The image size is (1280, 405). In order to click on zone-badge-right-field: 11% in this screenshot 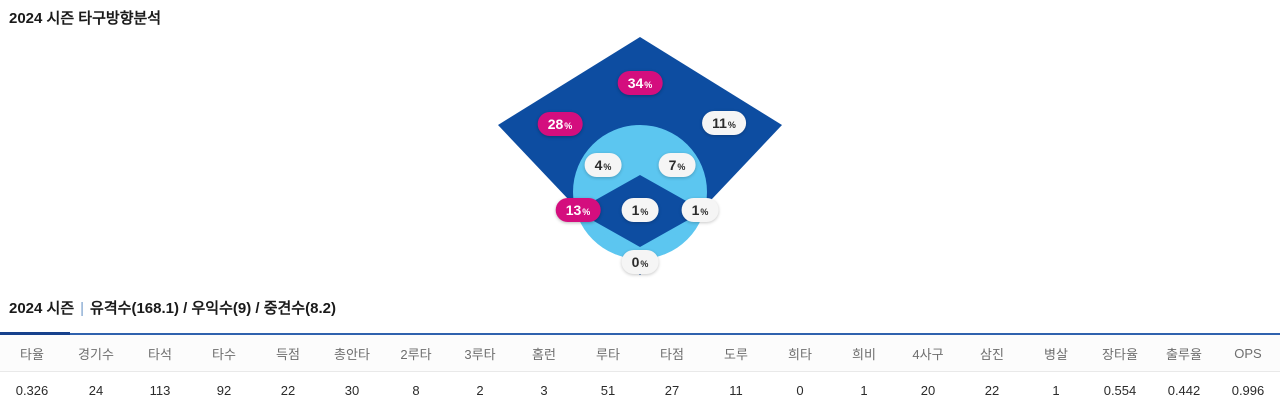, I will do `click(724, 123)`.